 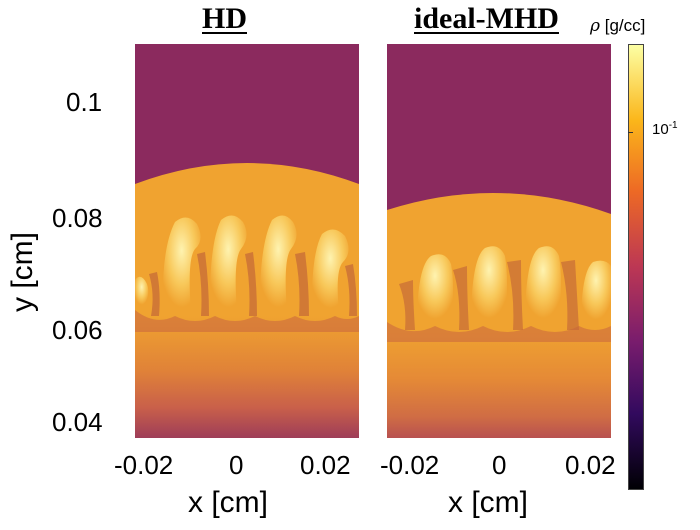 I want to click on panel-title-hd: HD, so click(x=224, y=18).